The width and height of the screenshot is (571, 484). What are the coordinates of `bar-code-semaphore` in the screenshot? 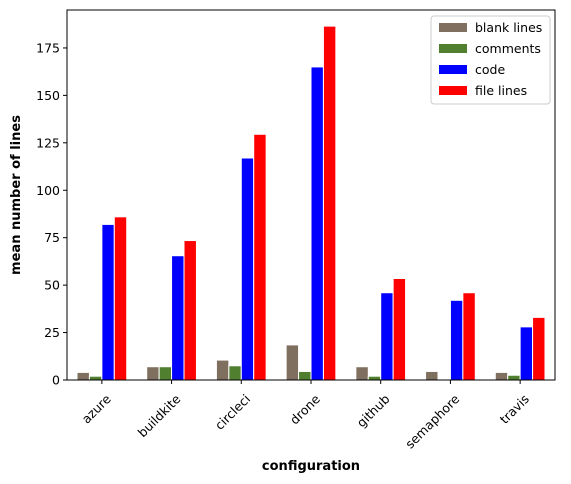 It's located at (456, 340).